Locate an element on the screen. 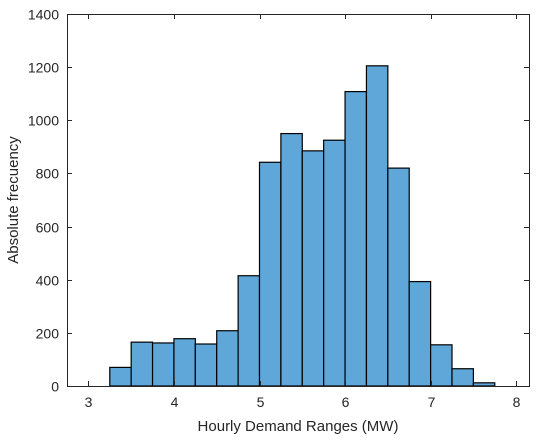 The height and width of the screenshot is (441, 550). y-tick-label-1: 200 is located at coordinates (48, 334).